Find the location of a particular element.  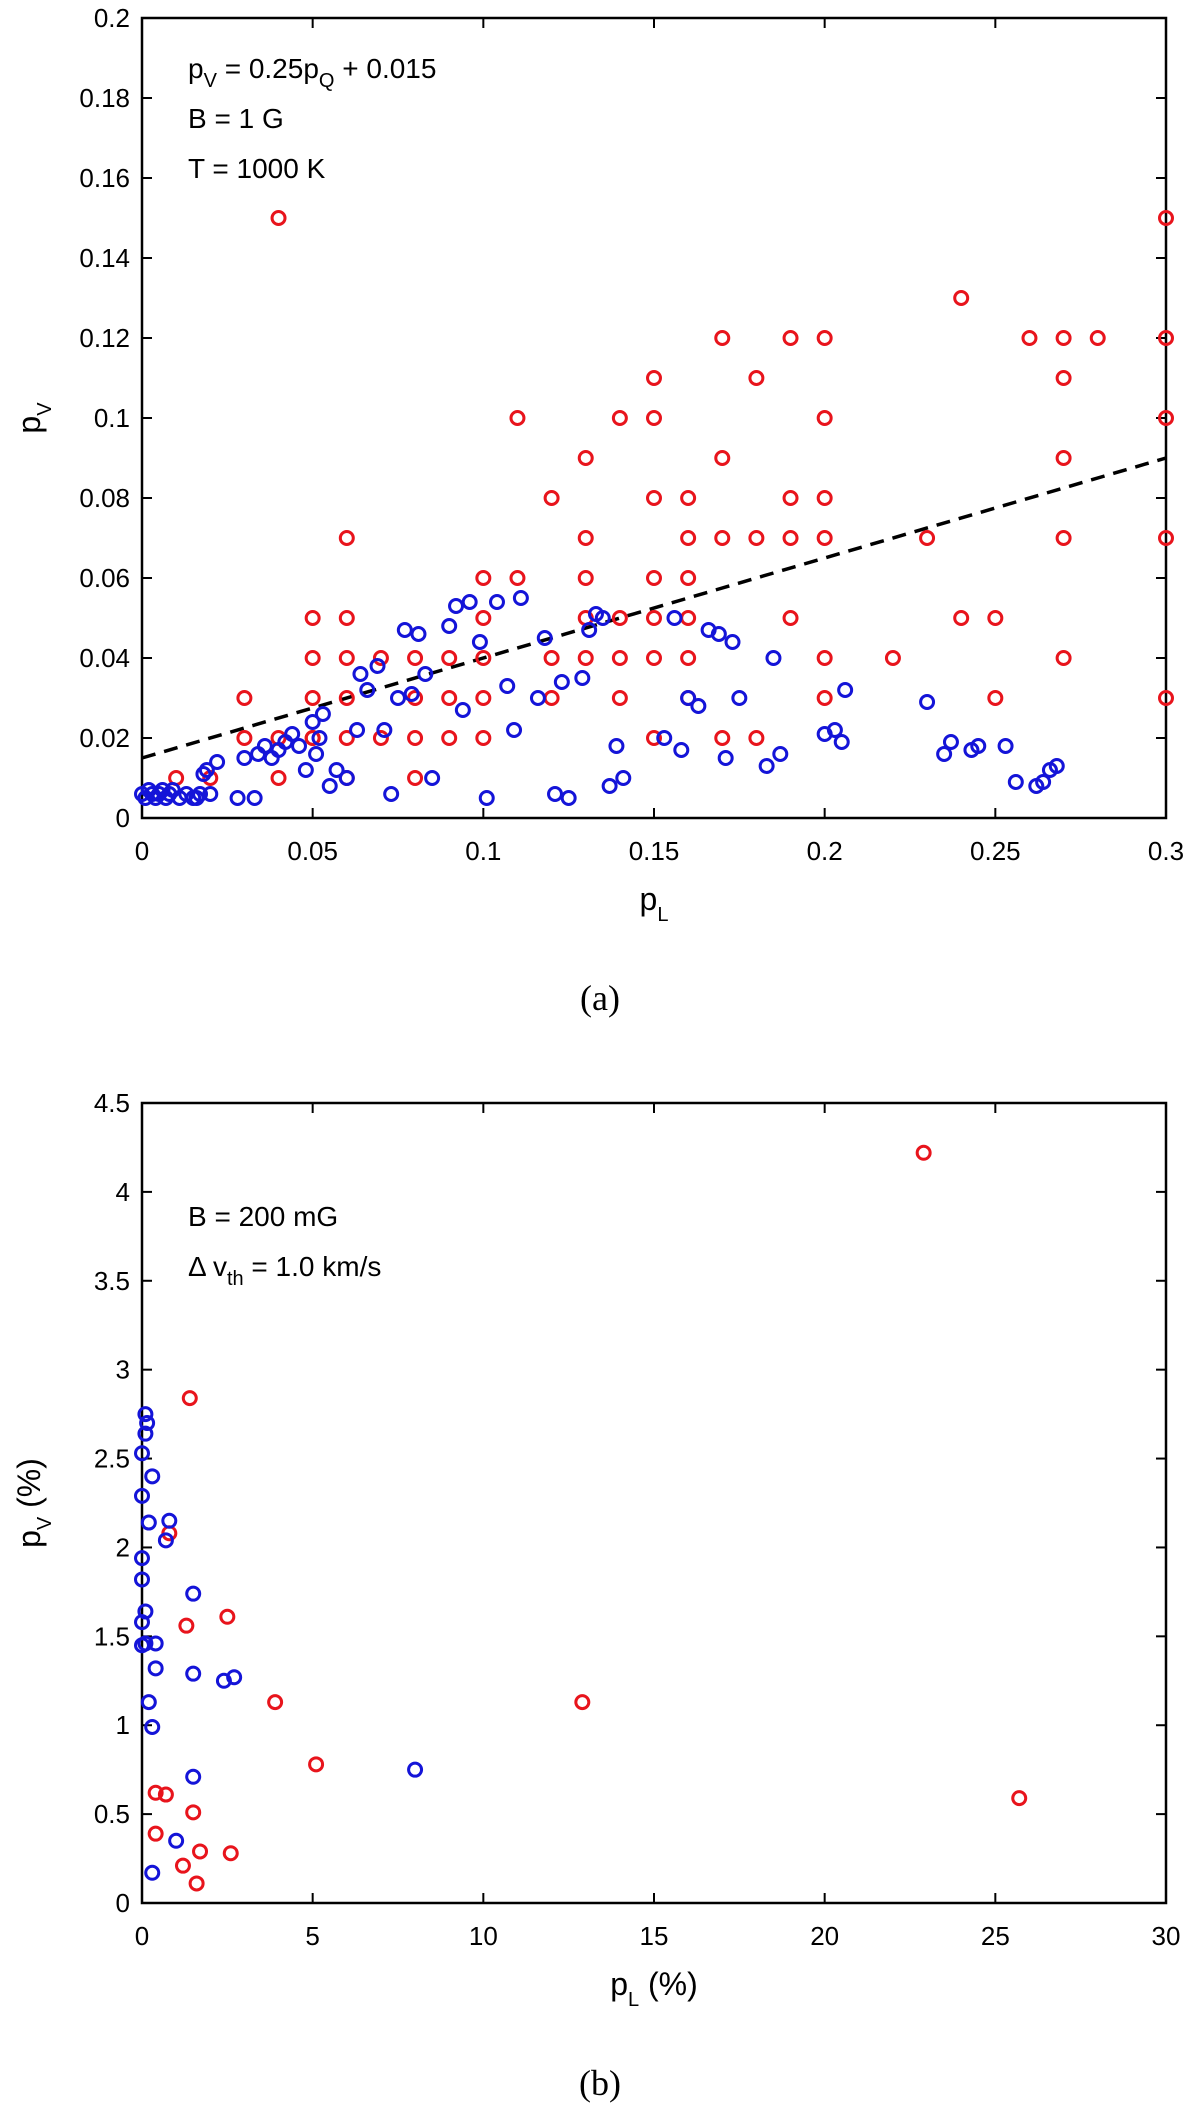

x-tick-label: 15 is located at coordinates (654, 1936).